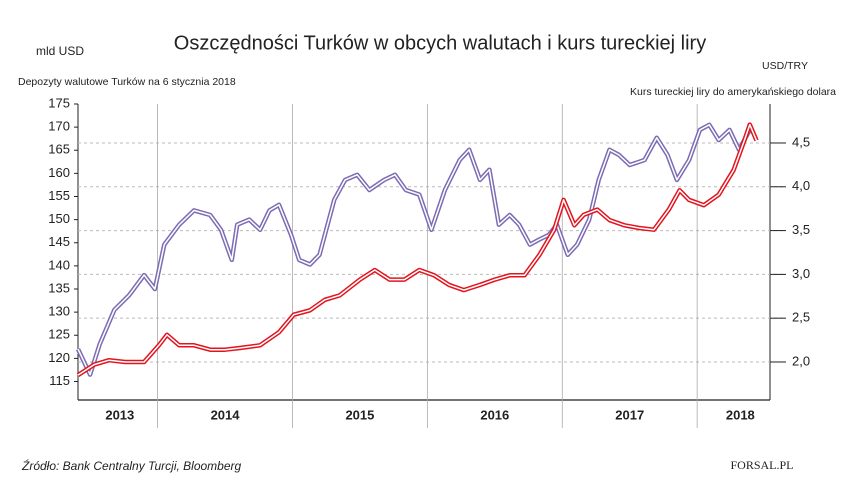  What do you see at coordinates (59, 149) in the screenshot?
I see `y-tick-label: 165` at bounding box center [59, 149].